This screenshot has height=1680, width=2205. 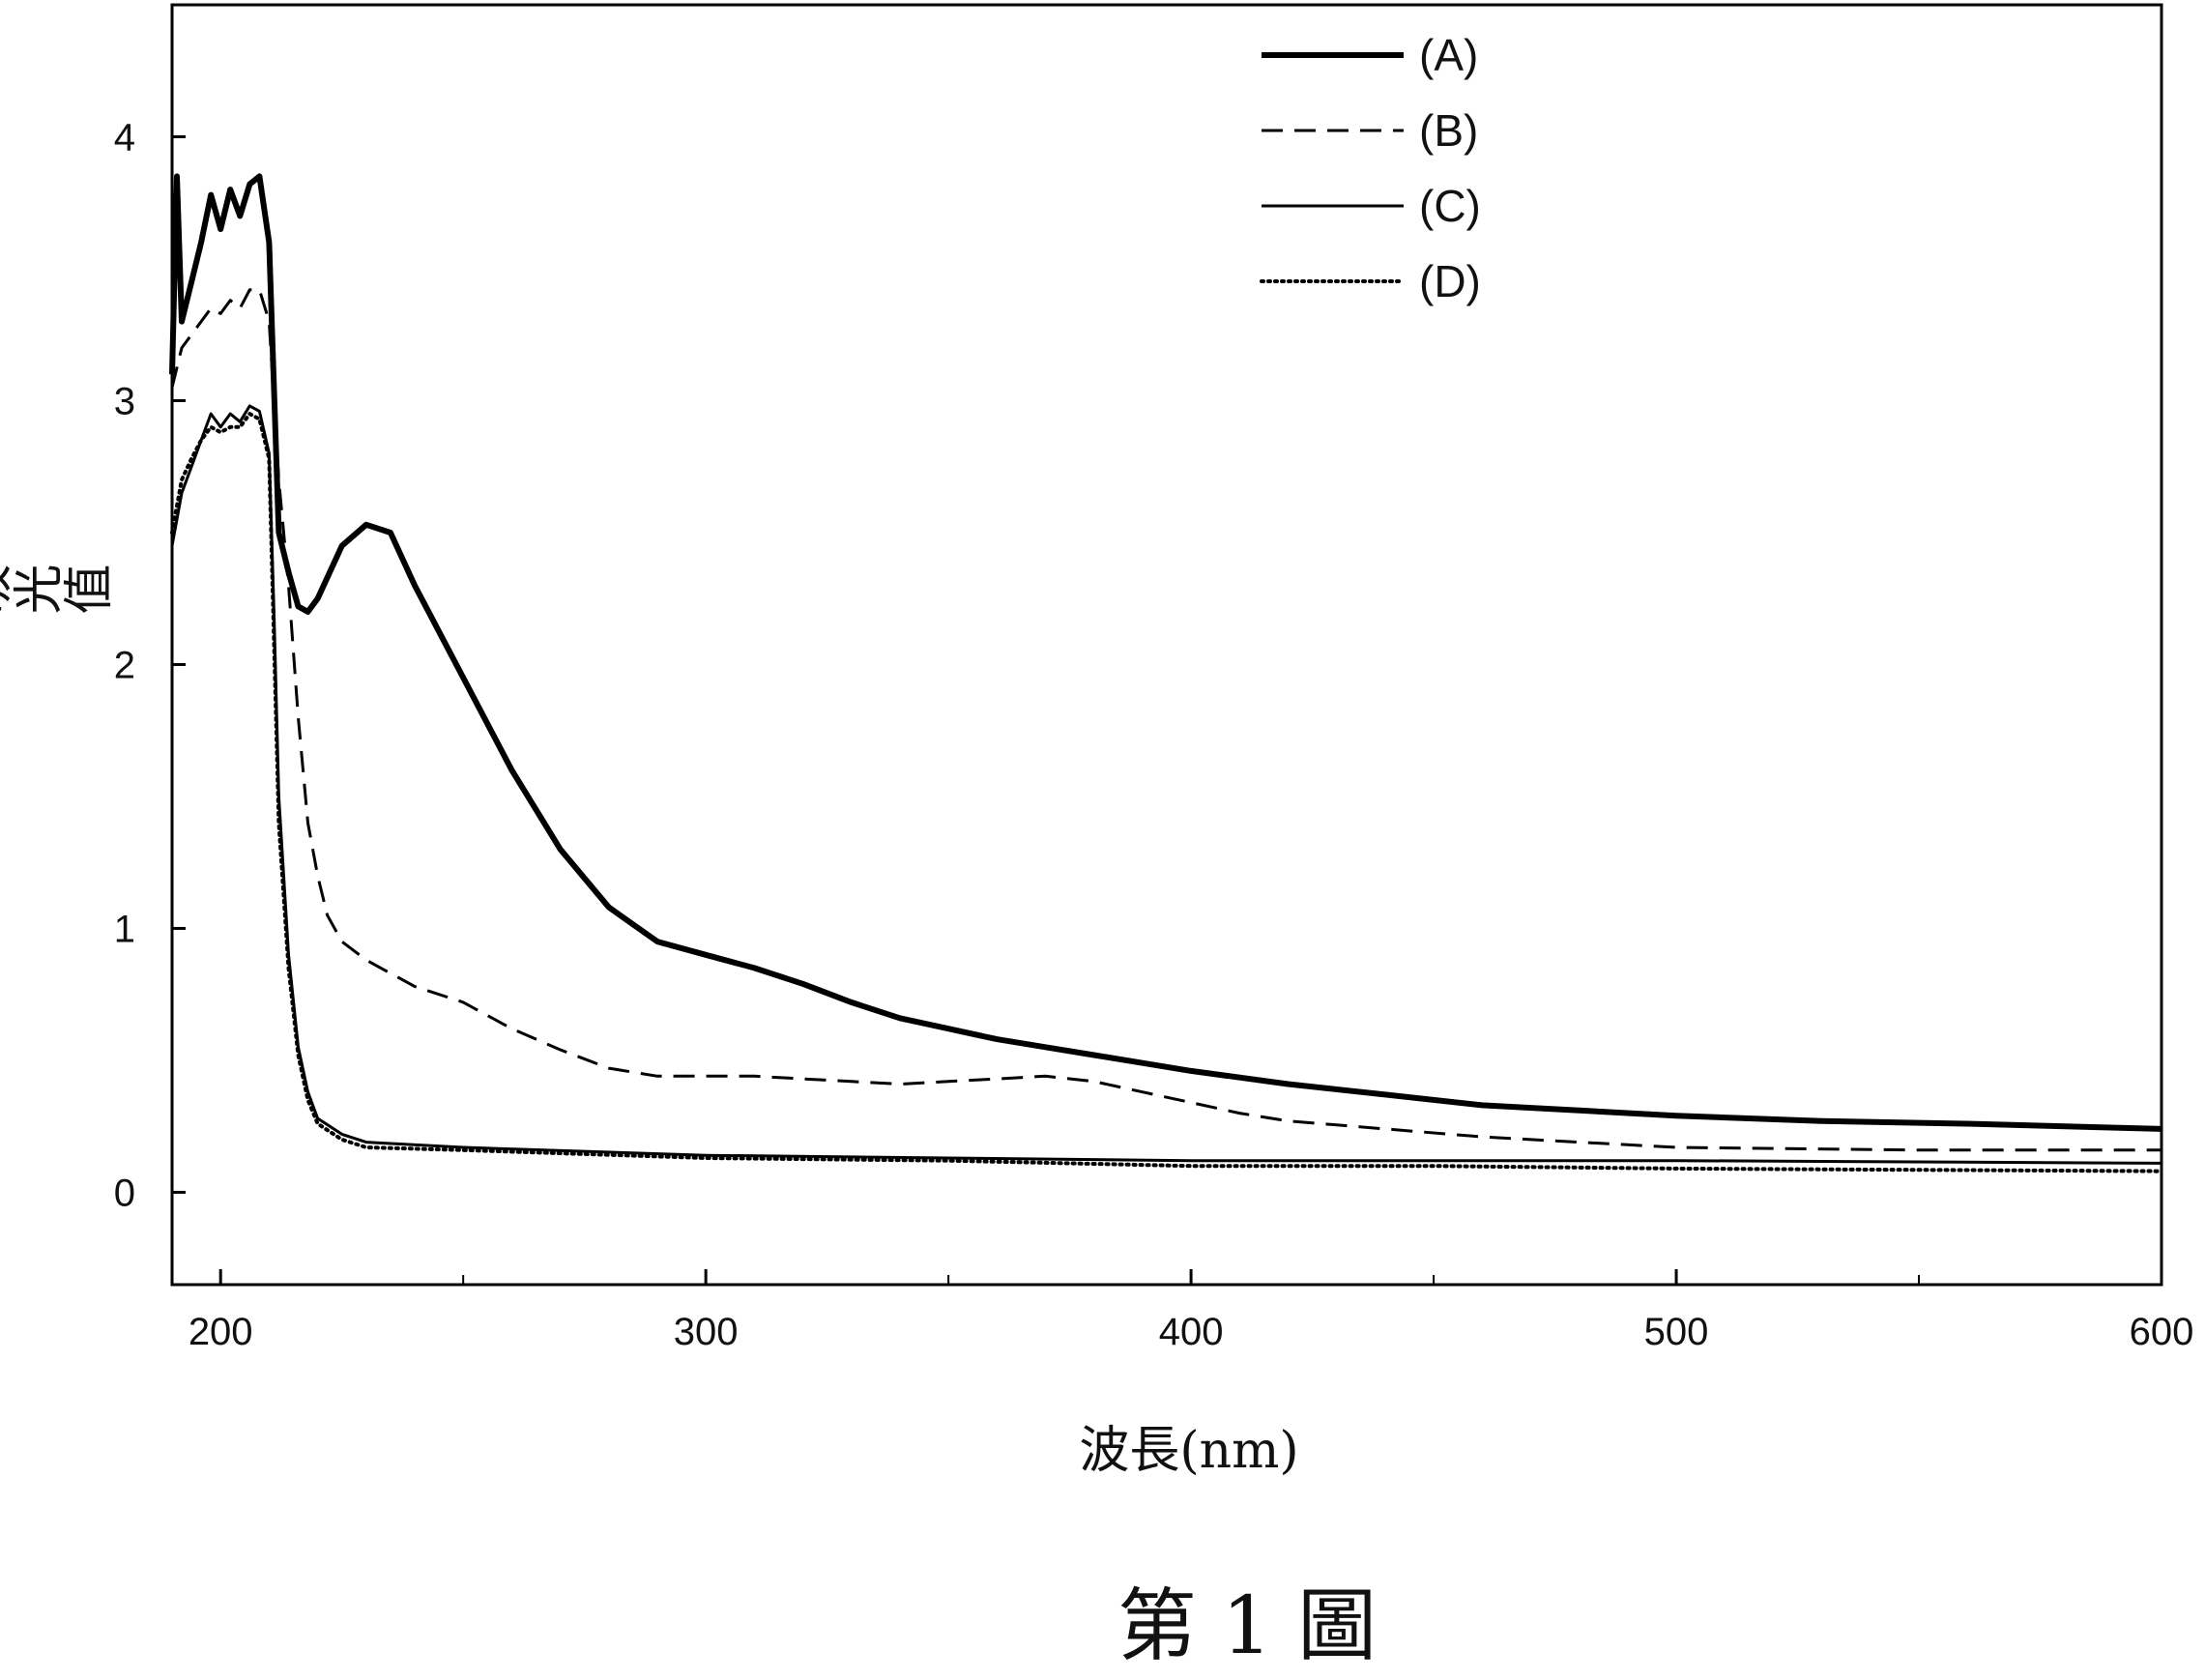 I want to click on legend-label: (A), so click(x=1448, y=55).